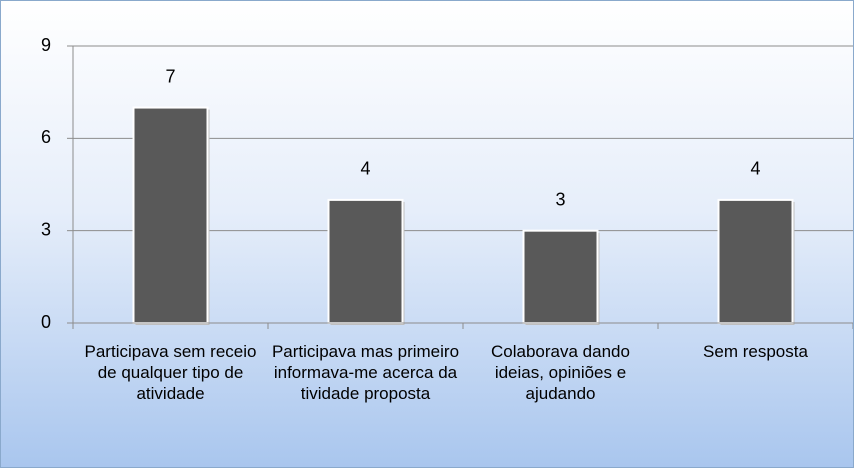 The width and height of the screenshot is (854, 468). What do you see at coordinates (560, 199) in the screenshot?
I see `data-label: 3` at bounding box center [560, 199].